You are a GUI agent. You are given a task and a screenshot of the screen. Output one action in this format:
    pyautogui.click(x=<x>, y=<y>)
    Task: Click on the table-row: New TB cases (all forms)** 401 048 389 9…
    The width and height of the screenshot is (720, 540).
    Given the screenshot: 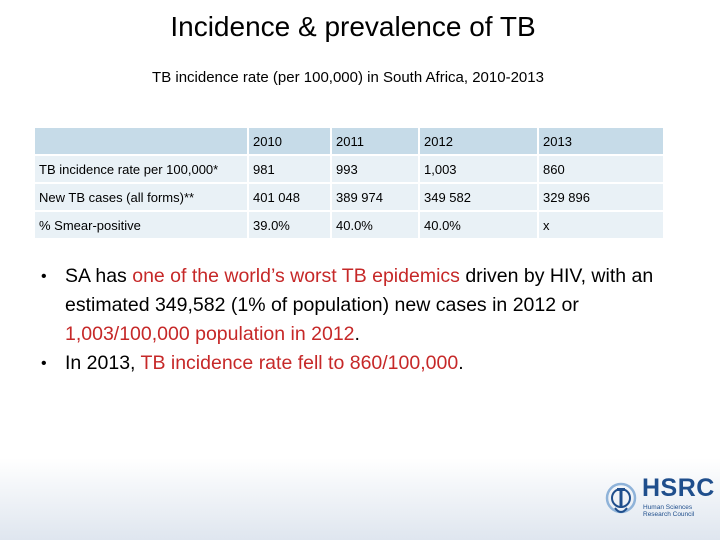 What is the action you would take?
    pyautogui.click(x=349, y=197)
    